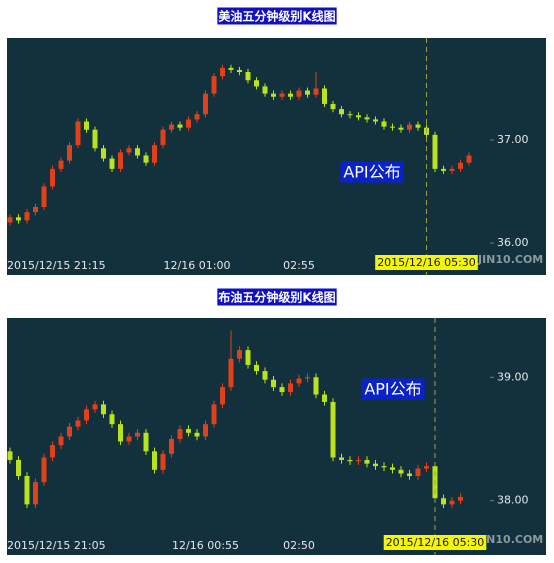 This screenshot has height=563, width=554. What do you see at coordinates (299, 545) in the screenshot?
I see `x-tick-label: 02:50` at bounding box center [299, 545].